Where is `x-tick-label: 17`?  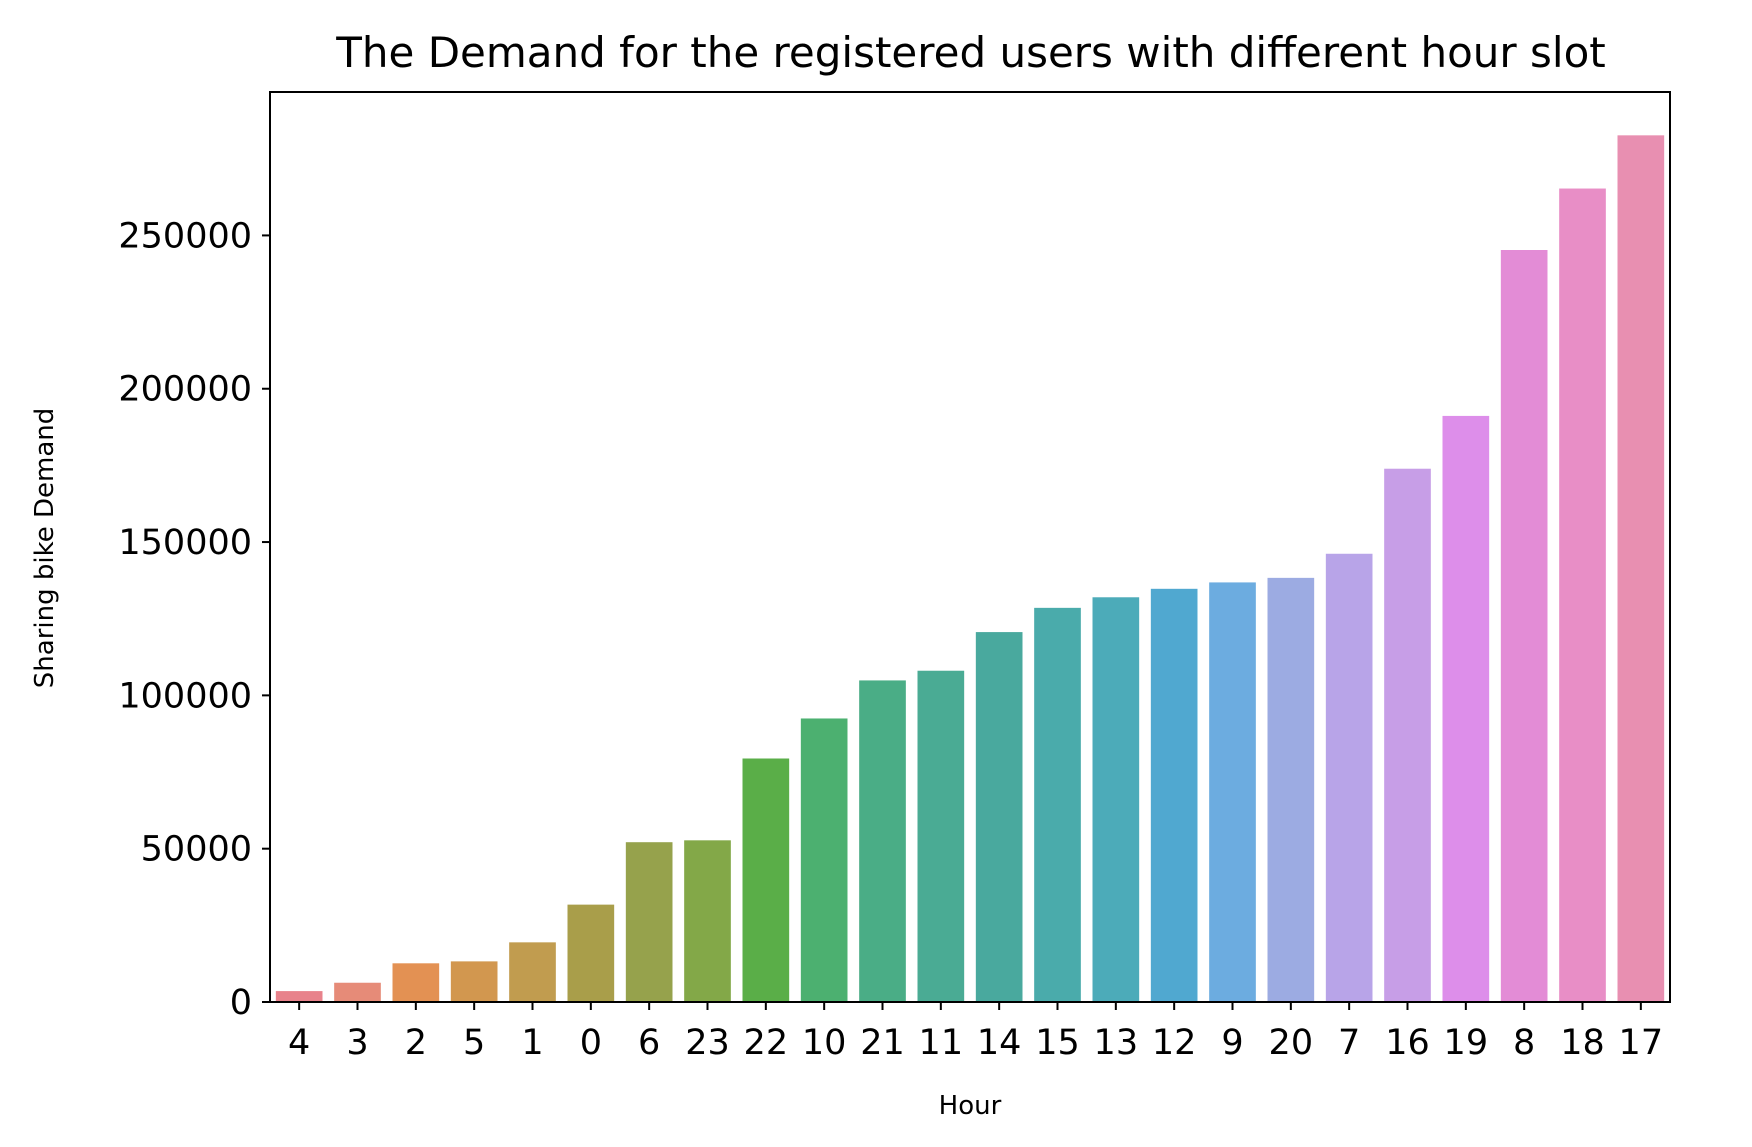
x-tick-label: 17 is located at coordinates (1641, 1043).